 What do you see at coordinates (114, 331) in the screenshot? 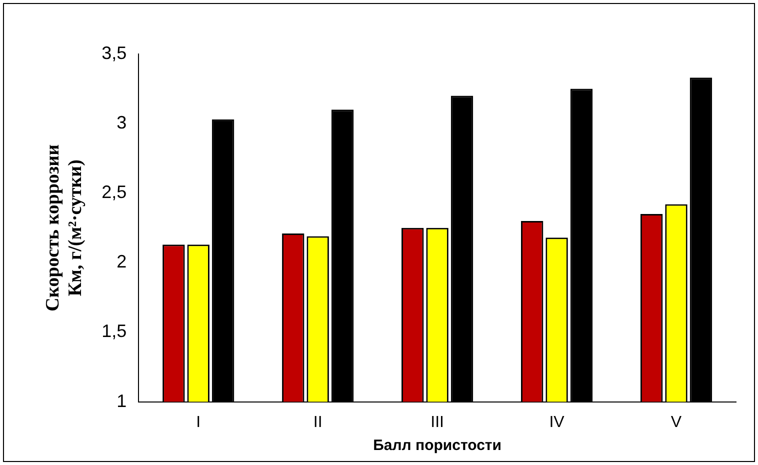
I see `y-tick-label: 1,5` at bounding box center [114, 331].